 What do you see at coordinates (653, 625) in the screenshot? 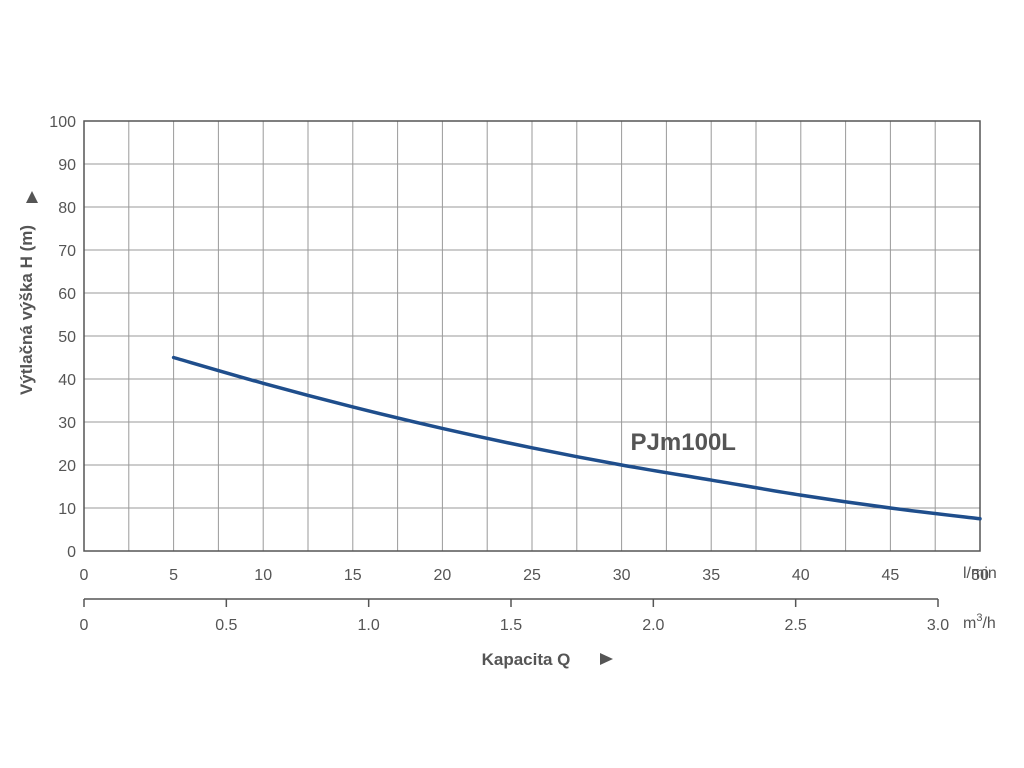
I see `x-tick-label-m3h: 2.0` at bounding box center [653, 625].